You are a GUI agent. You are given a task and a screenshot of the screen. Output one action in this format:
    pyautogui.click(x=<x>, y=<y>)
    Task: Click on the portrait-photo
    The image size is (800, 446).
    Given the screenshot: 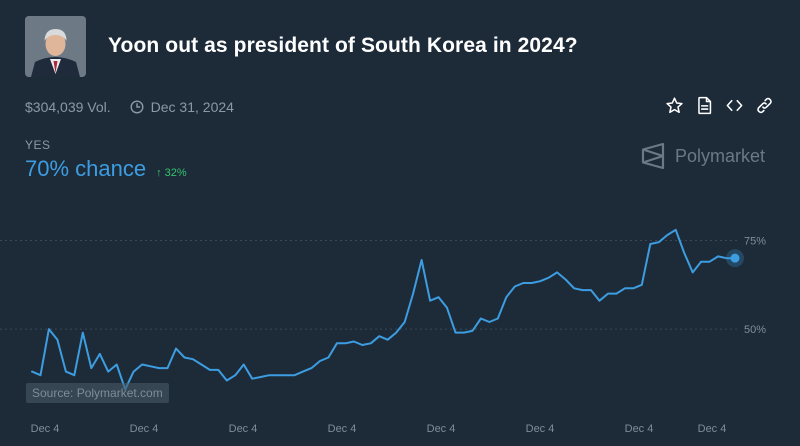 What is the action you would take?
    pyautogui.click(x=55, y=46)
    